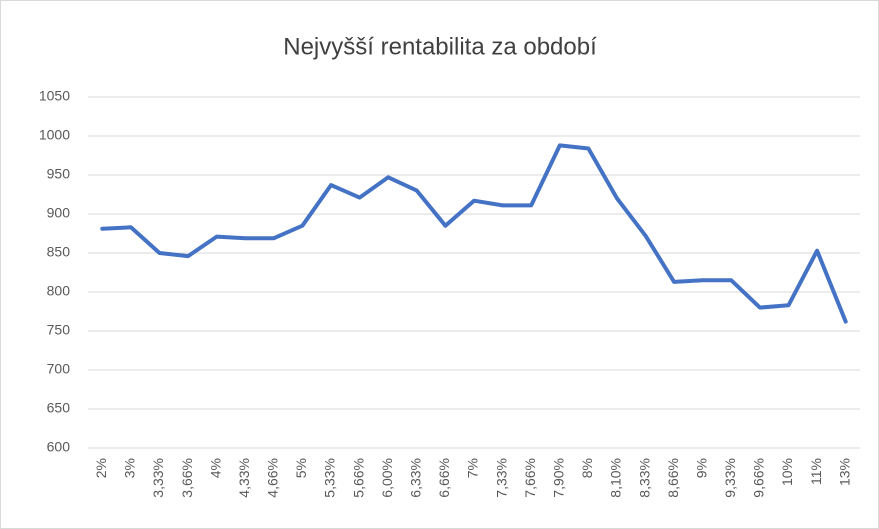  Describe the element at coordinates (59, 213) in the screenshot. I see `y-tick-label: 900` at that location.